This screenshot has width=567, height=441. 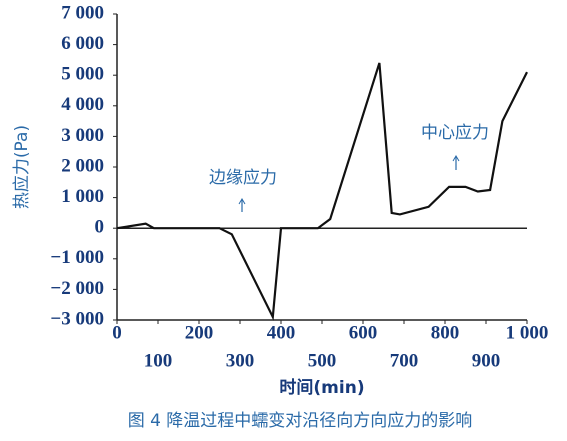 I want to click on x-tick-label: 300, so click(x=240, y=360).